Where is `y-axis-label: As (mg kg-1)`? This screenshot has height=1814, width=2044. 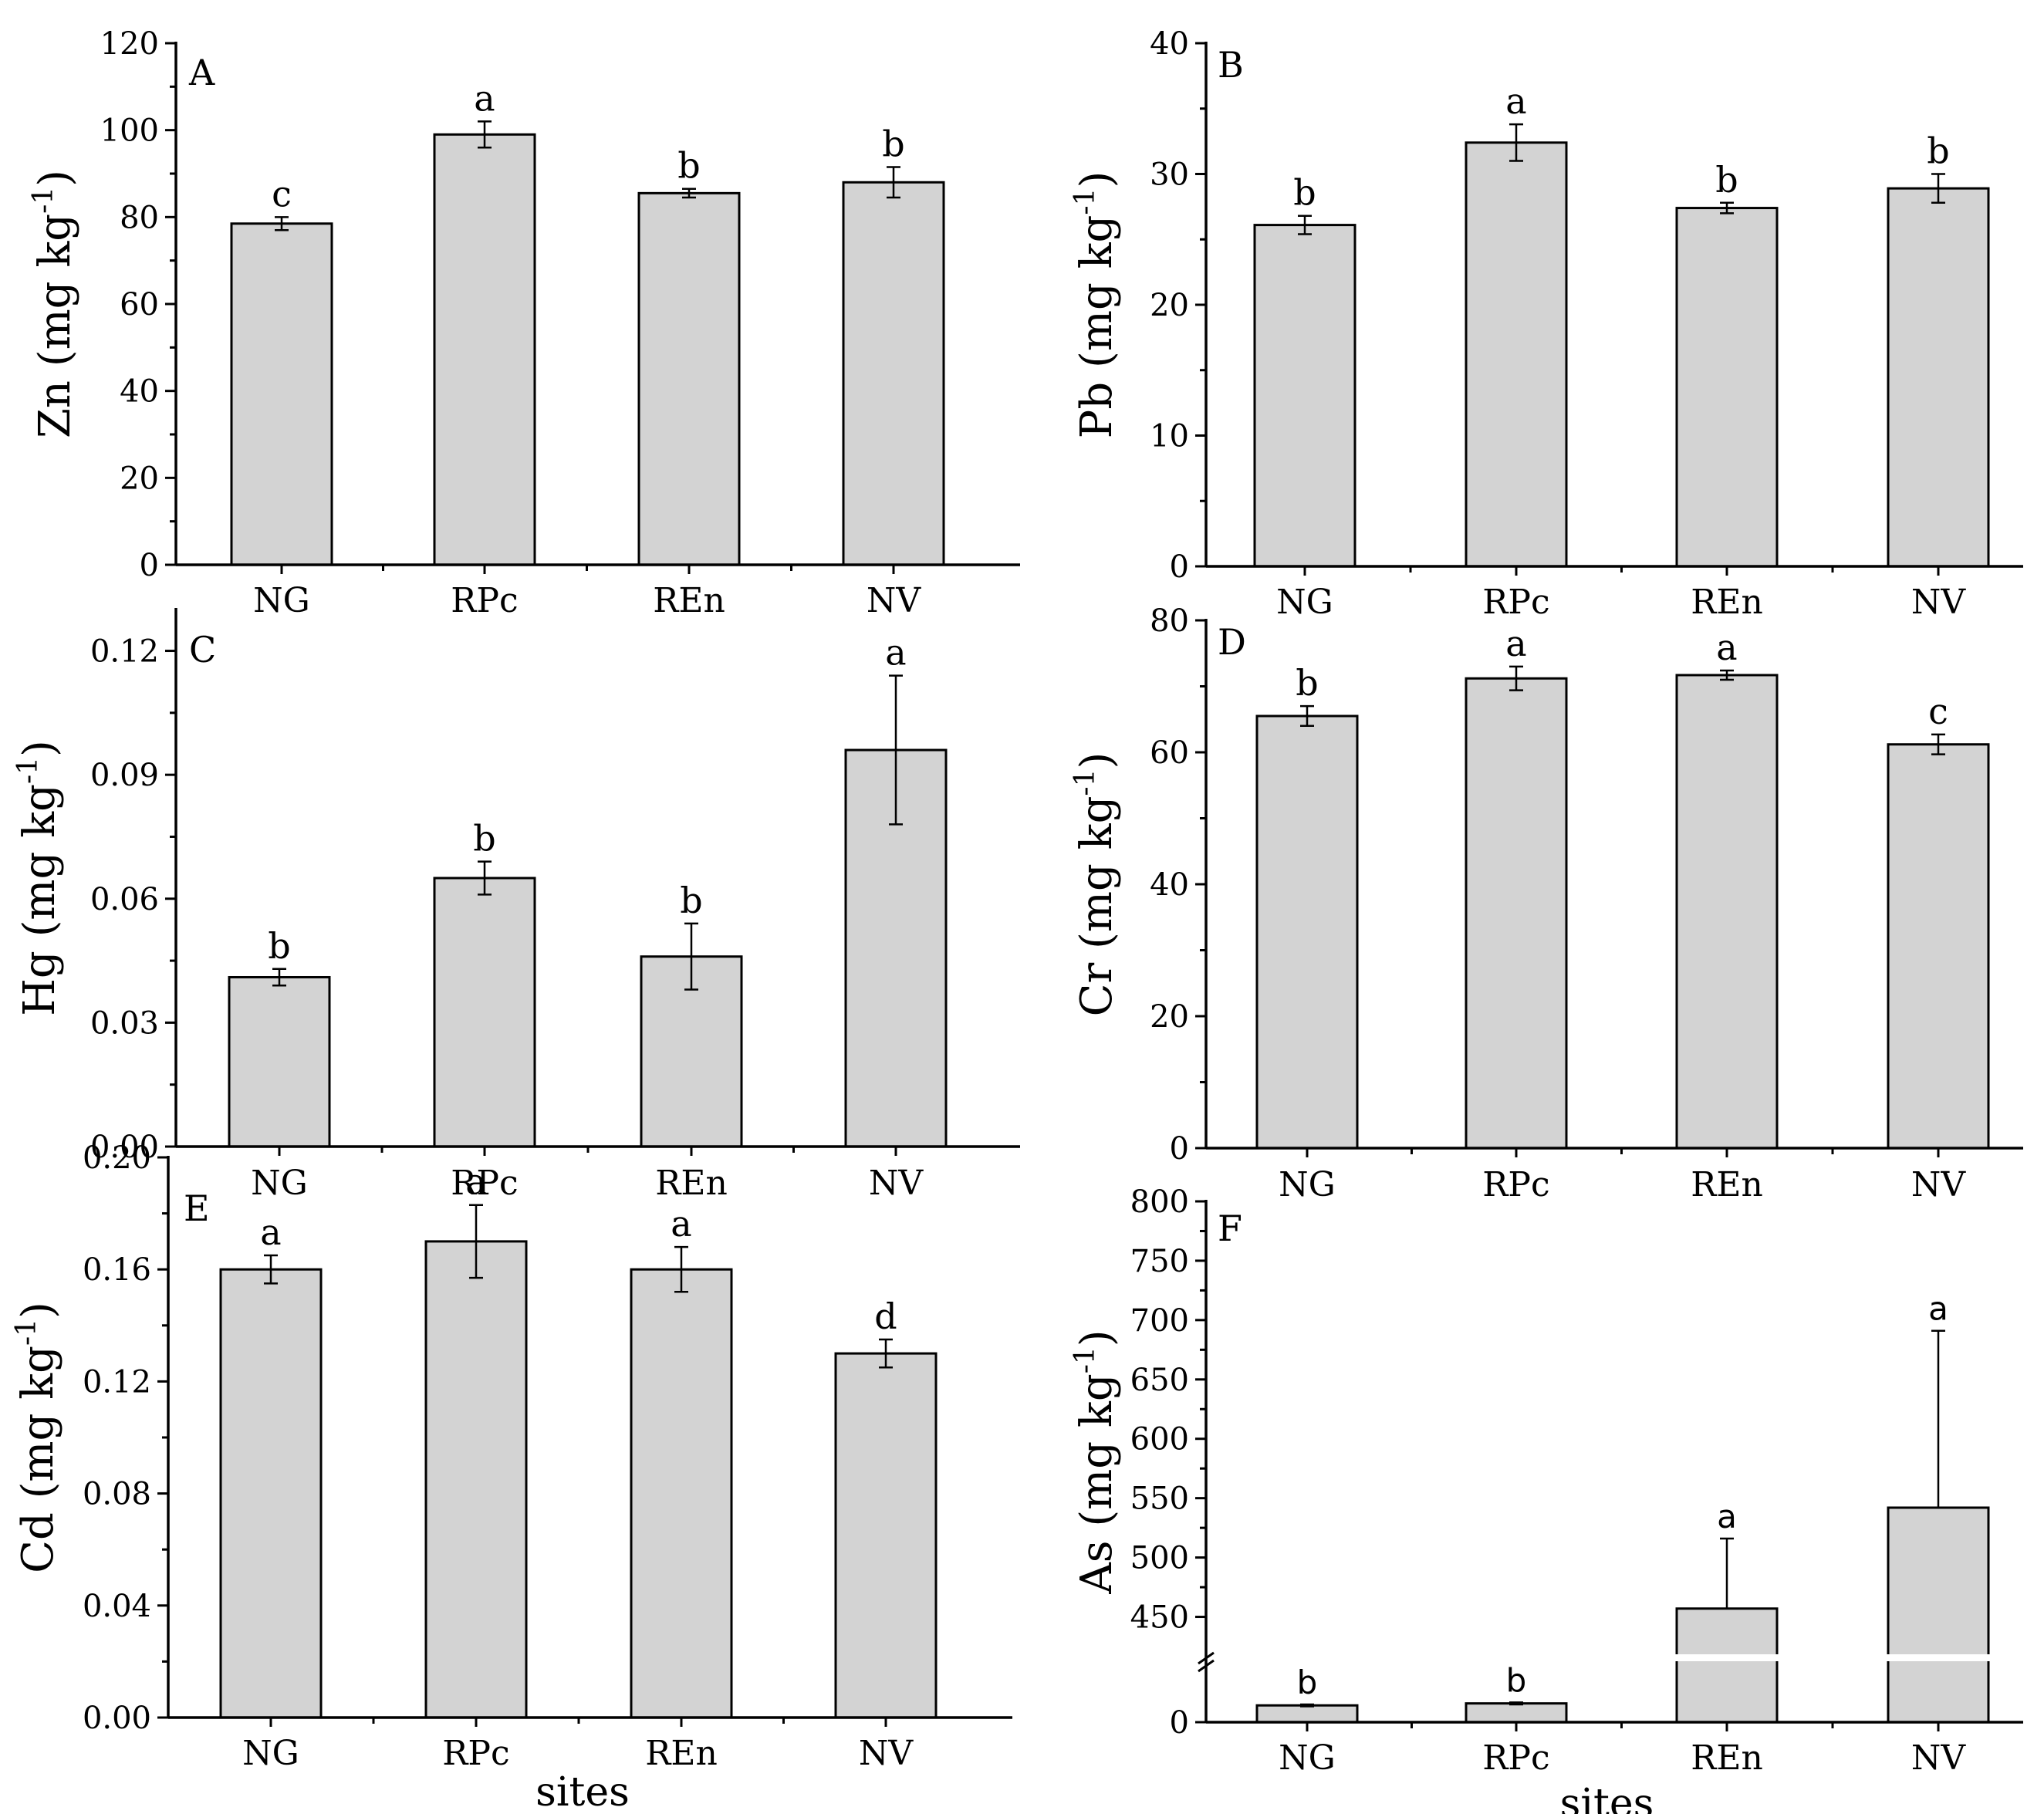
y-axis-label: As (mg kg-1) is located at coordinates (1095, 1461).